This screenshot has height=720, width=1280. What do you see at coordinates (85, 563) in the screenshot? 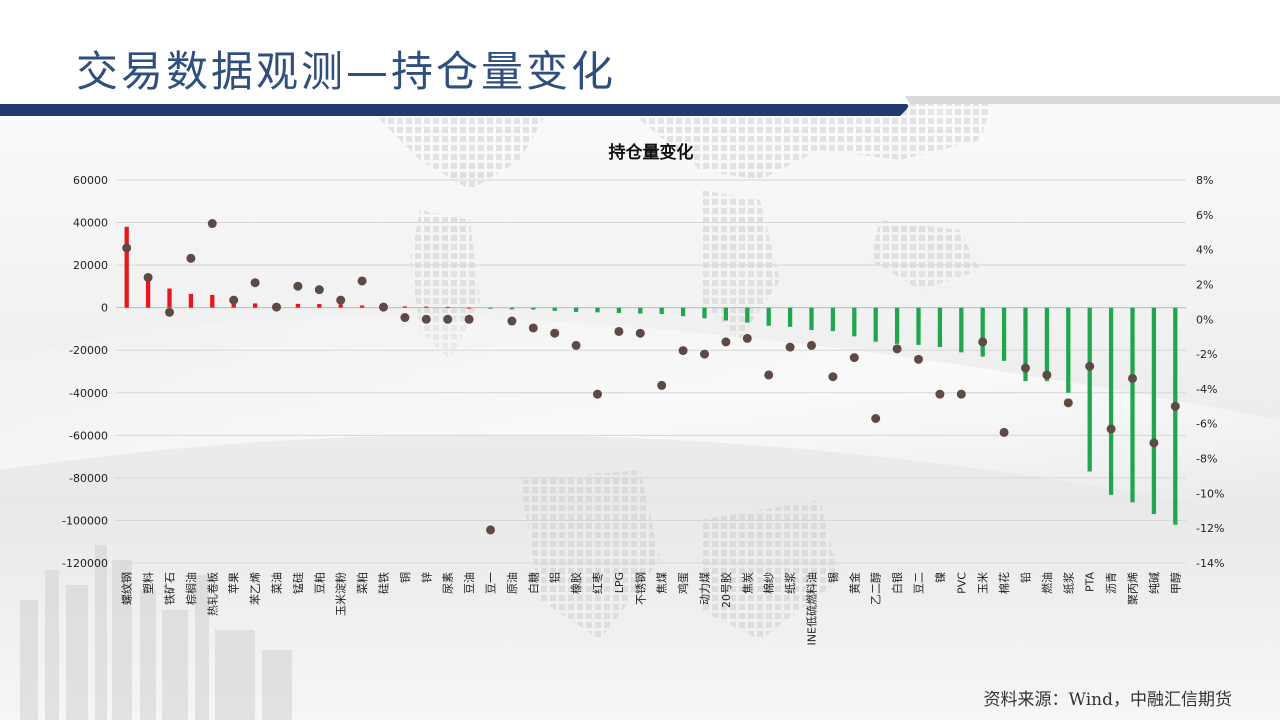
I see `y-tick-label: -120000` at bounding box center [85, 563].